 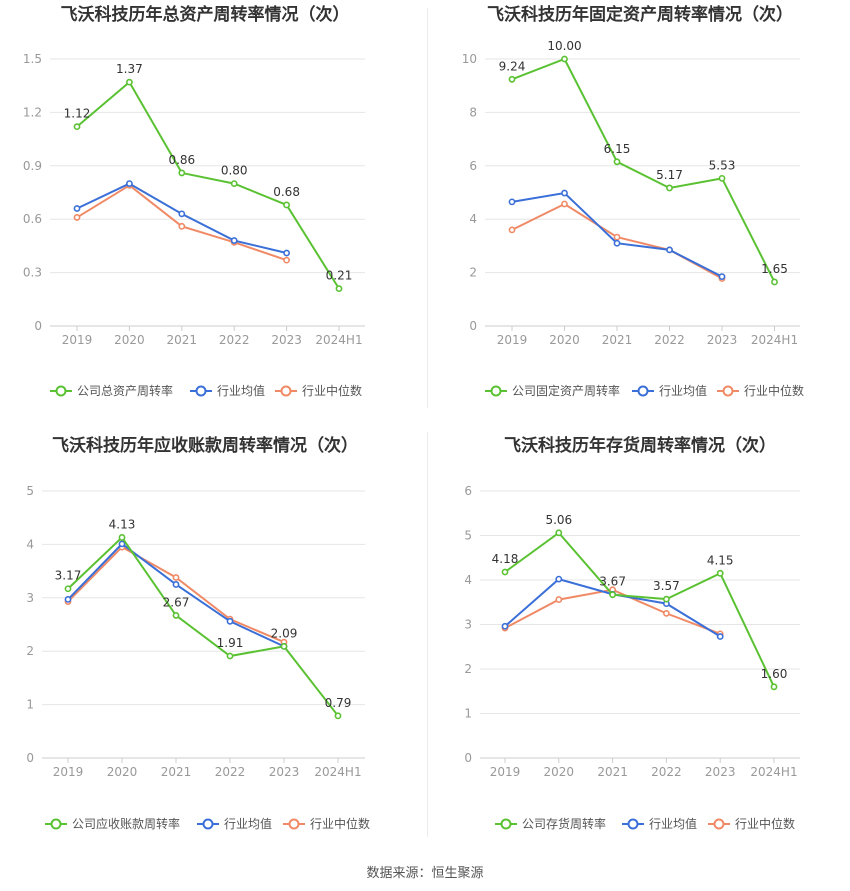 I want to click on legend-item-company: 公司存货周转率, so click(x=550, y=823).